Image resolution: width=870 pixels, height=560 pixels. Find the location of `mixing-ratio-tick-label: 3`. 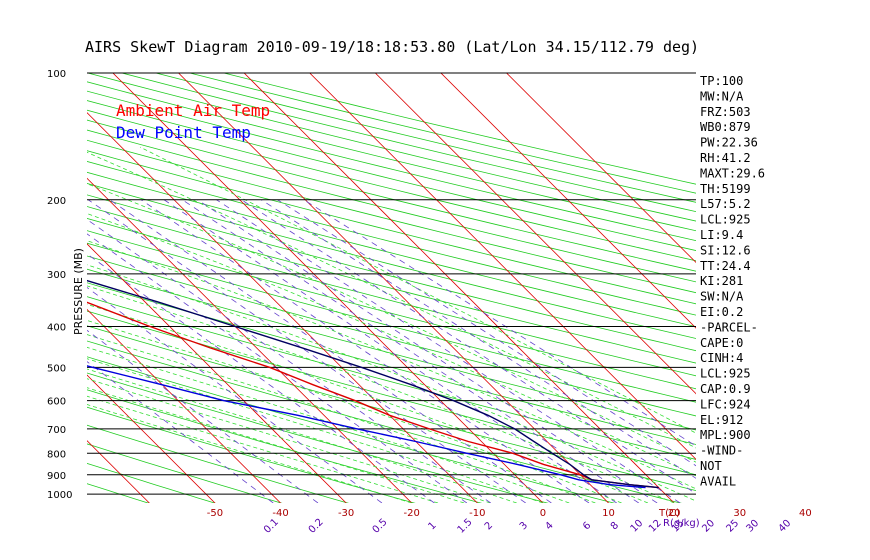

mixing-ratio-tick-label: 3 is located at coordinates (524, 526).